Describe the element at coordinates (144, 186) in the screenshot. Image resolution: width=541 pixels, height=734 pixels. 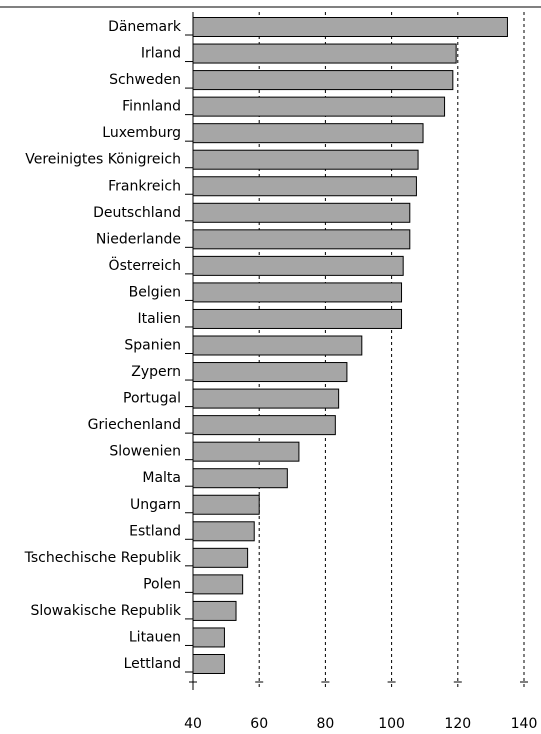
I see `y-tick-label: Frankreich` at that location.